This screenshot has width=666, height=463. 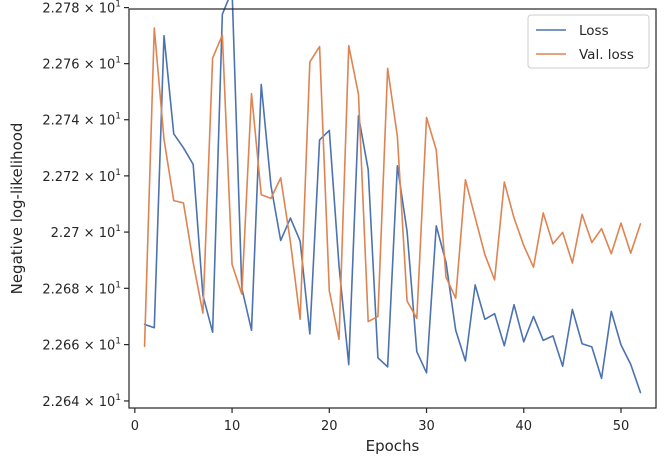 What do you see at coordinates (232, 426) in the screenshot?
I see `x-tick-label: 10` at bounding box center [232, 426].